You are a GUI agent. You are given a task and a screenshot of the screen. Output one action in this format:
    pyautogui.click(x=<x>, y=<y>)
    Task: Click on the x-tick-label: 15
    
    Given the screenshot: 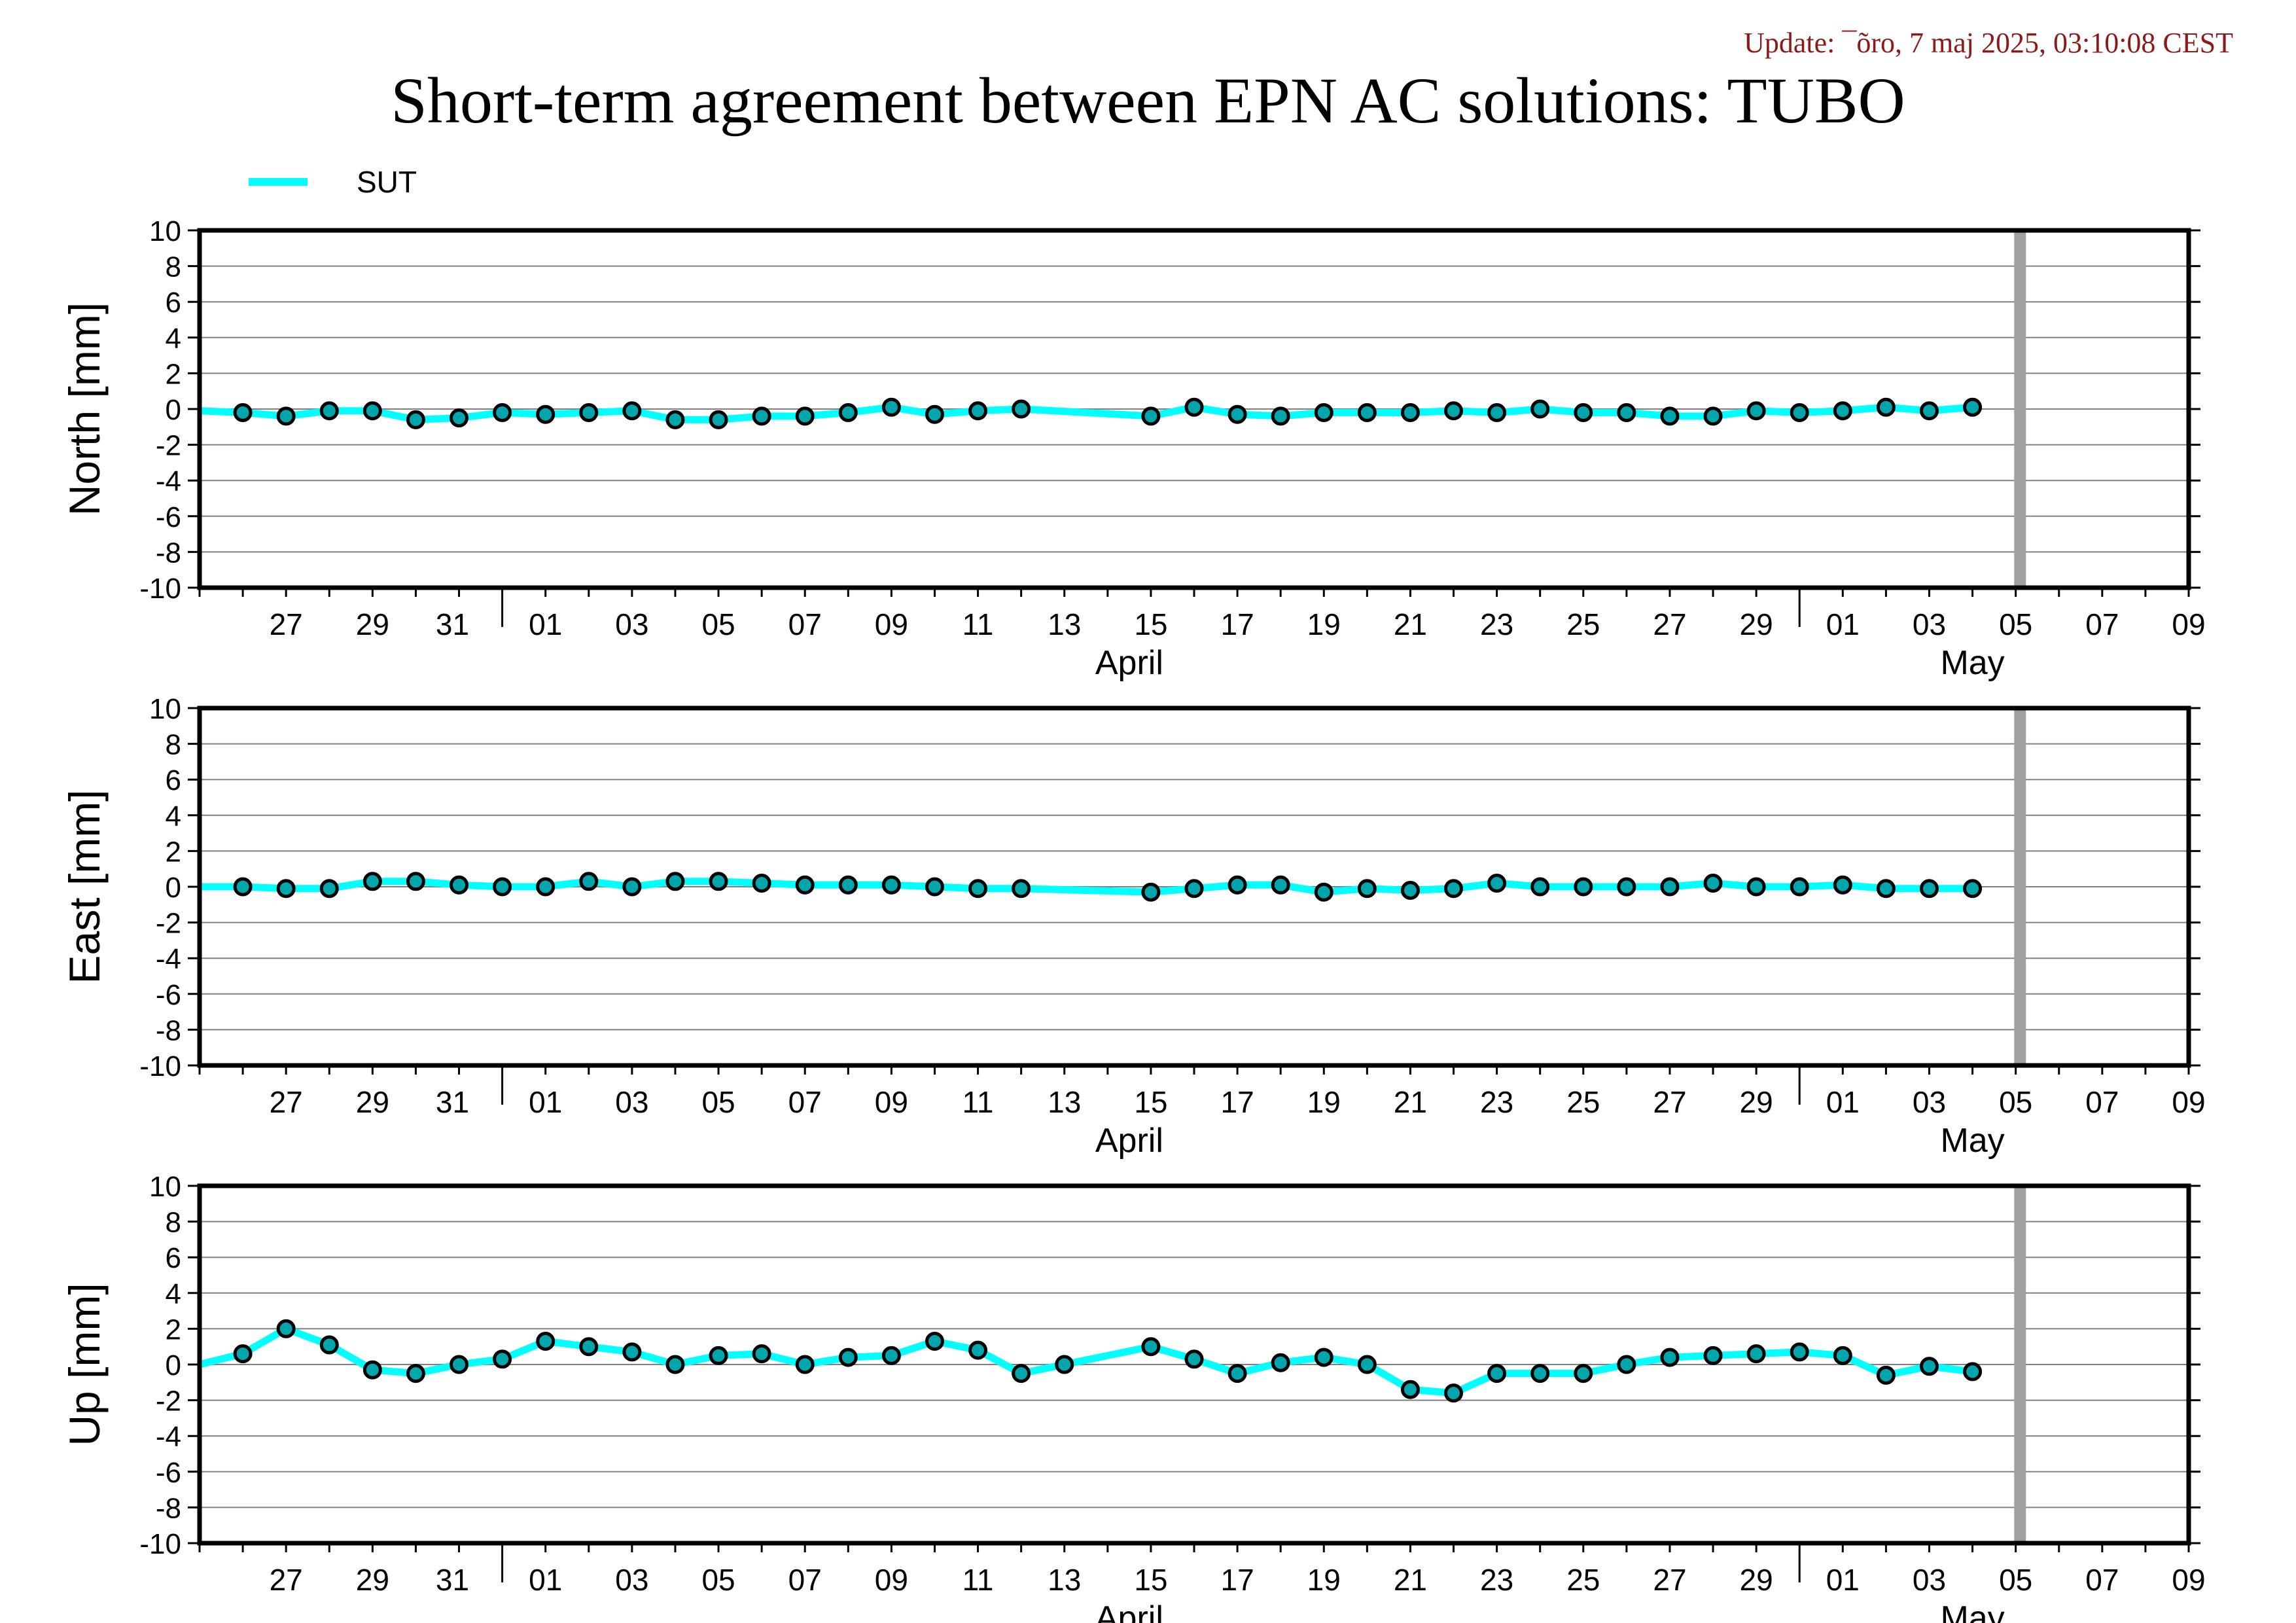 What is the action you would take?
    pyautogui.click(x=1150, y=1102)
    